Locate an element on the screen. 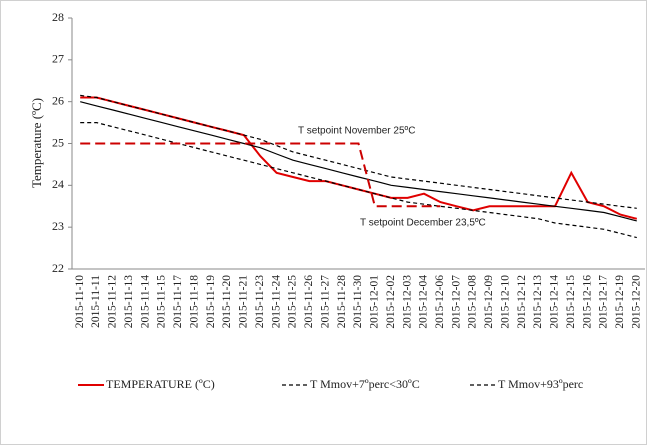 The height and width of the screenshot is (445, 647). legend-label: T Mmov+93ºperc is located at coordinates (540, 384).